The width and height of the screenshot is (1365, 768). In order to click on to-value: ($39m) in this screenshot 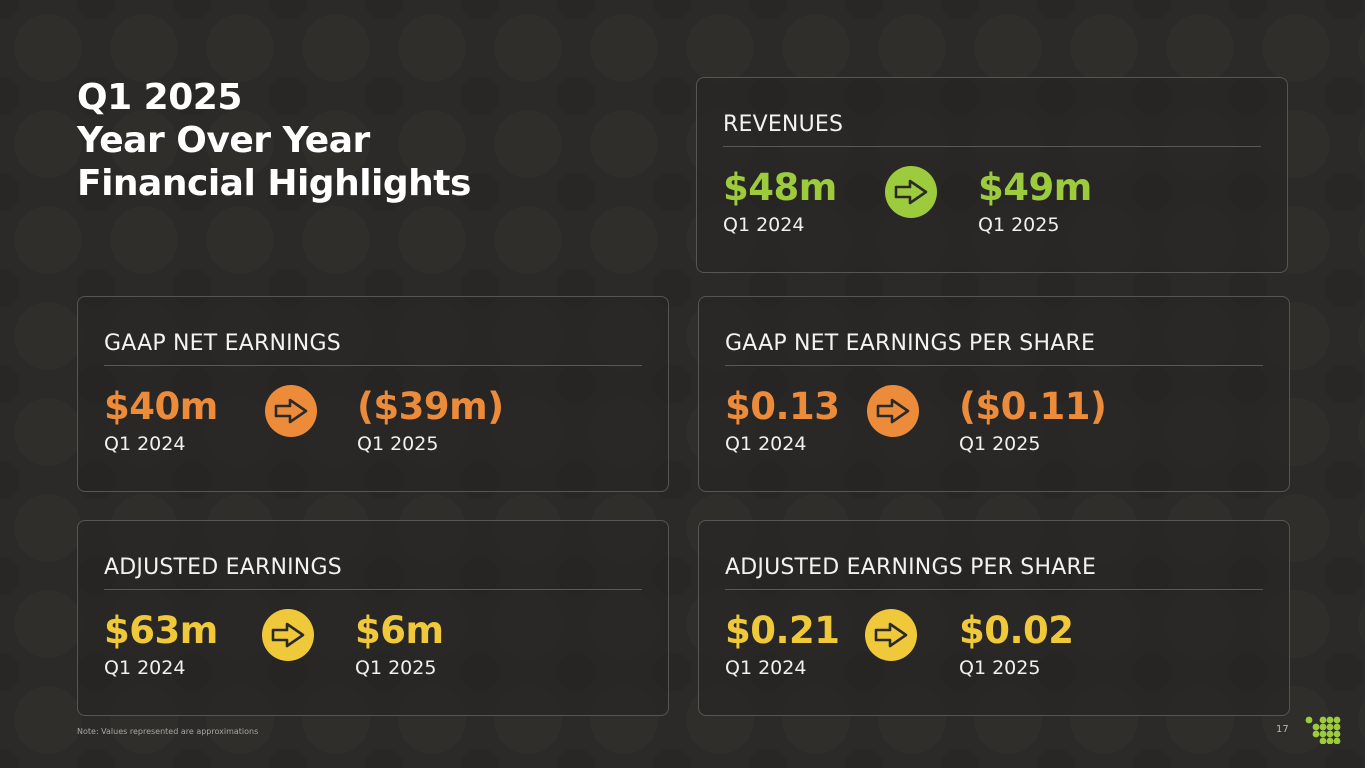, I will do `click(430, 406)`.